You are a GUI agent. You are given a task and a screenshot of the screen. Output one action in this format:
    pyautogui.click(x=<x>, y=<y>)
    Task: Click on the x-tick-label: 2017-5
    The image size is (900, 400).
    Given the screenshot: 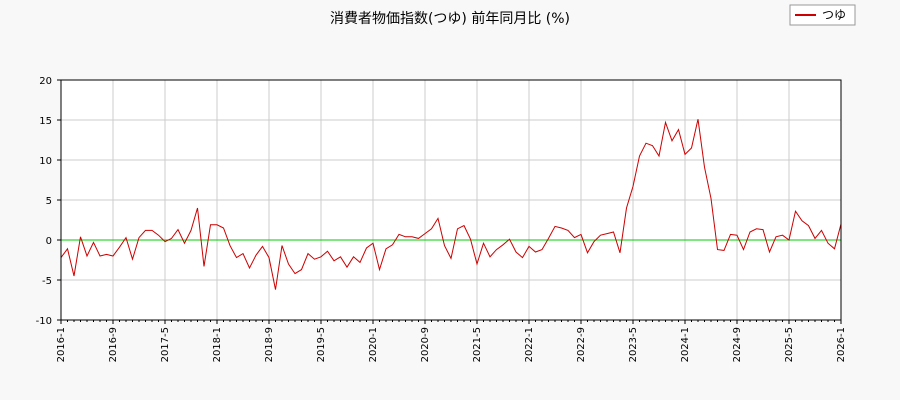 What is the action you would take?
    pyautogui.click(x=165, y=344)
    